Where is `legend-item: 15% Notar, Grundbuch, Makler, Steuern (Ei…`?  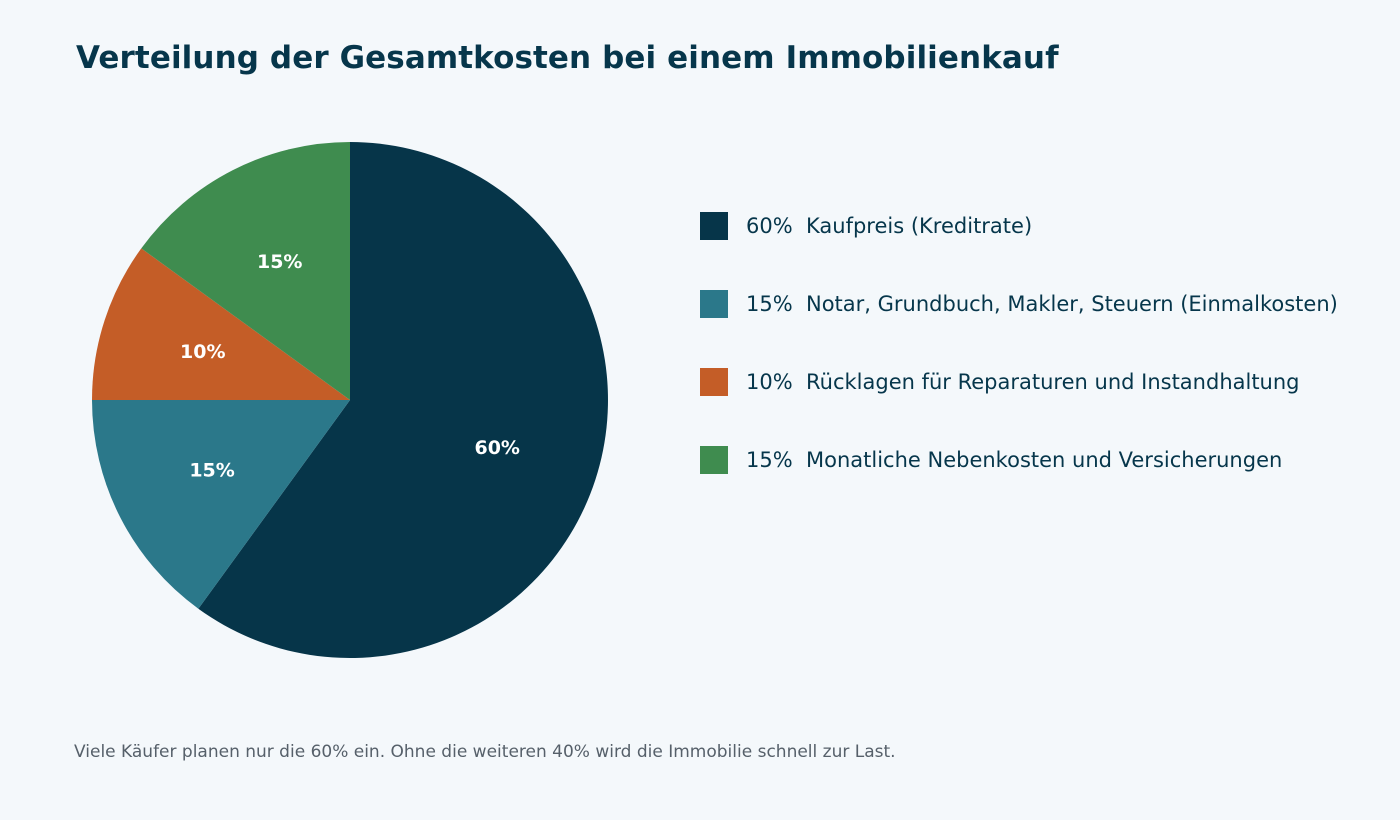 legend-item: 15% Notar, Grundbuch, Makler, Steuern (Ei… is located at coordinates (1045, 304).